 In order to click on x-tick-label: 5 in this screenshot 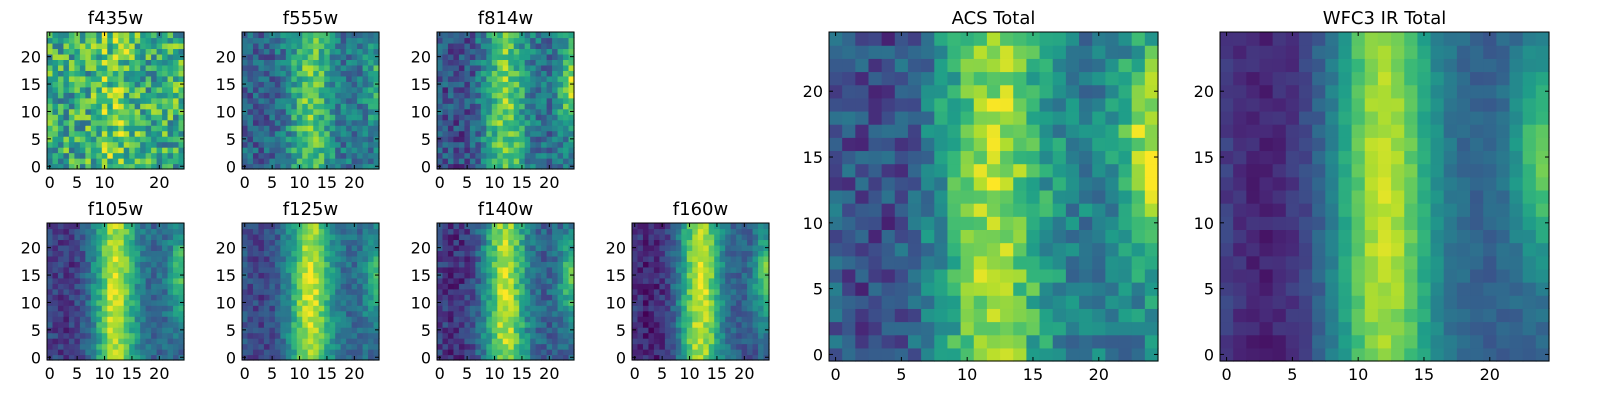, I will do `click(272, 182)`.